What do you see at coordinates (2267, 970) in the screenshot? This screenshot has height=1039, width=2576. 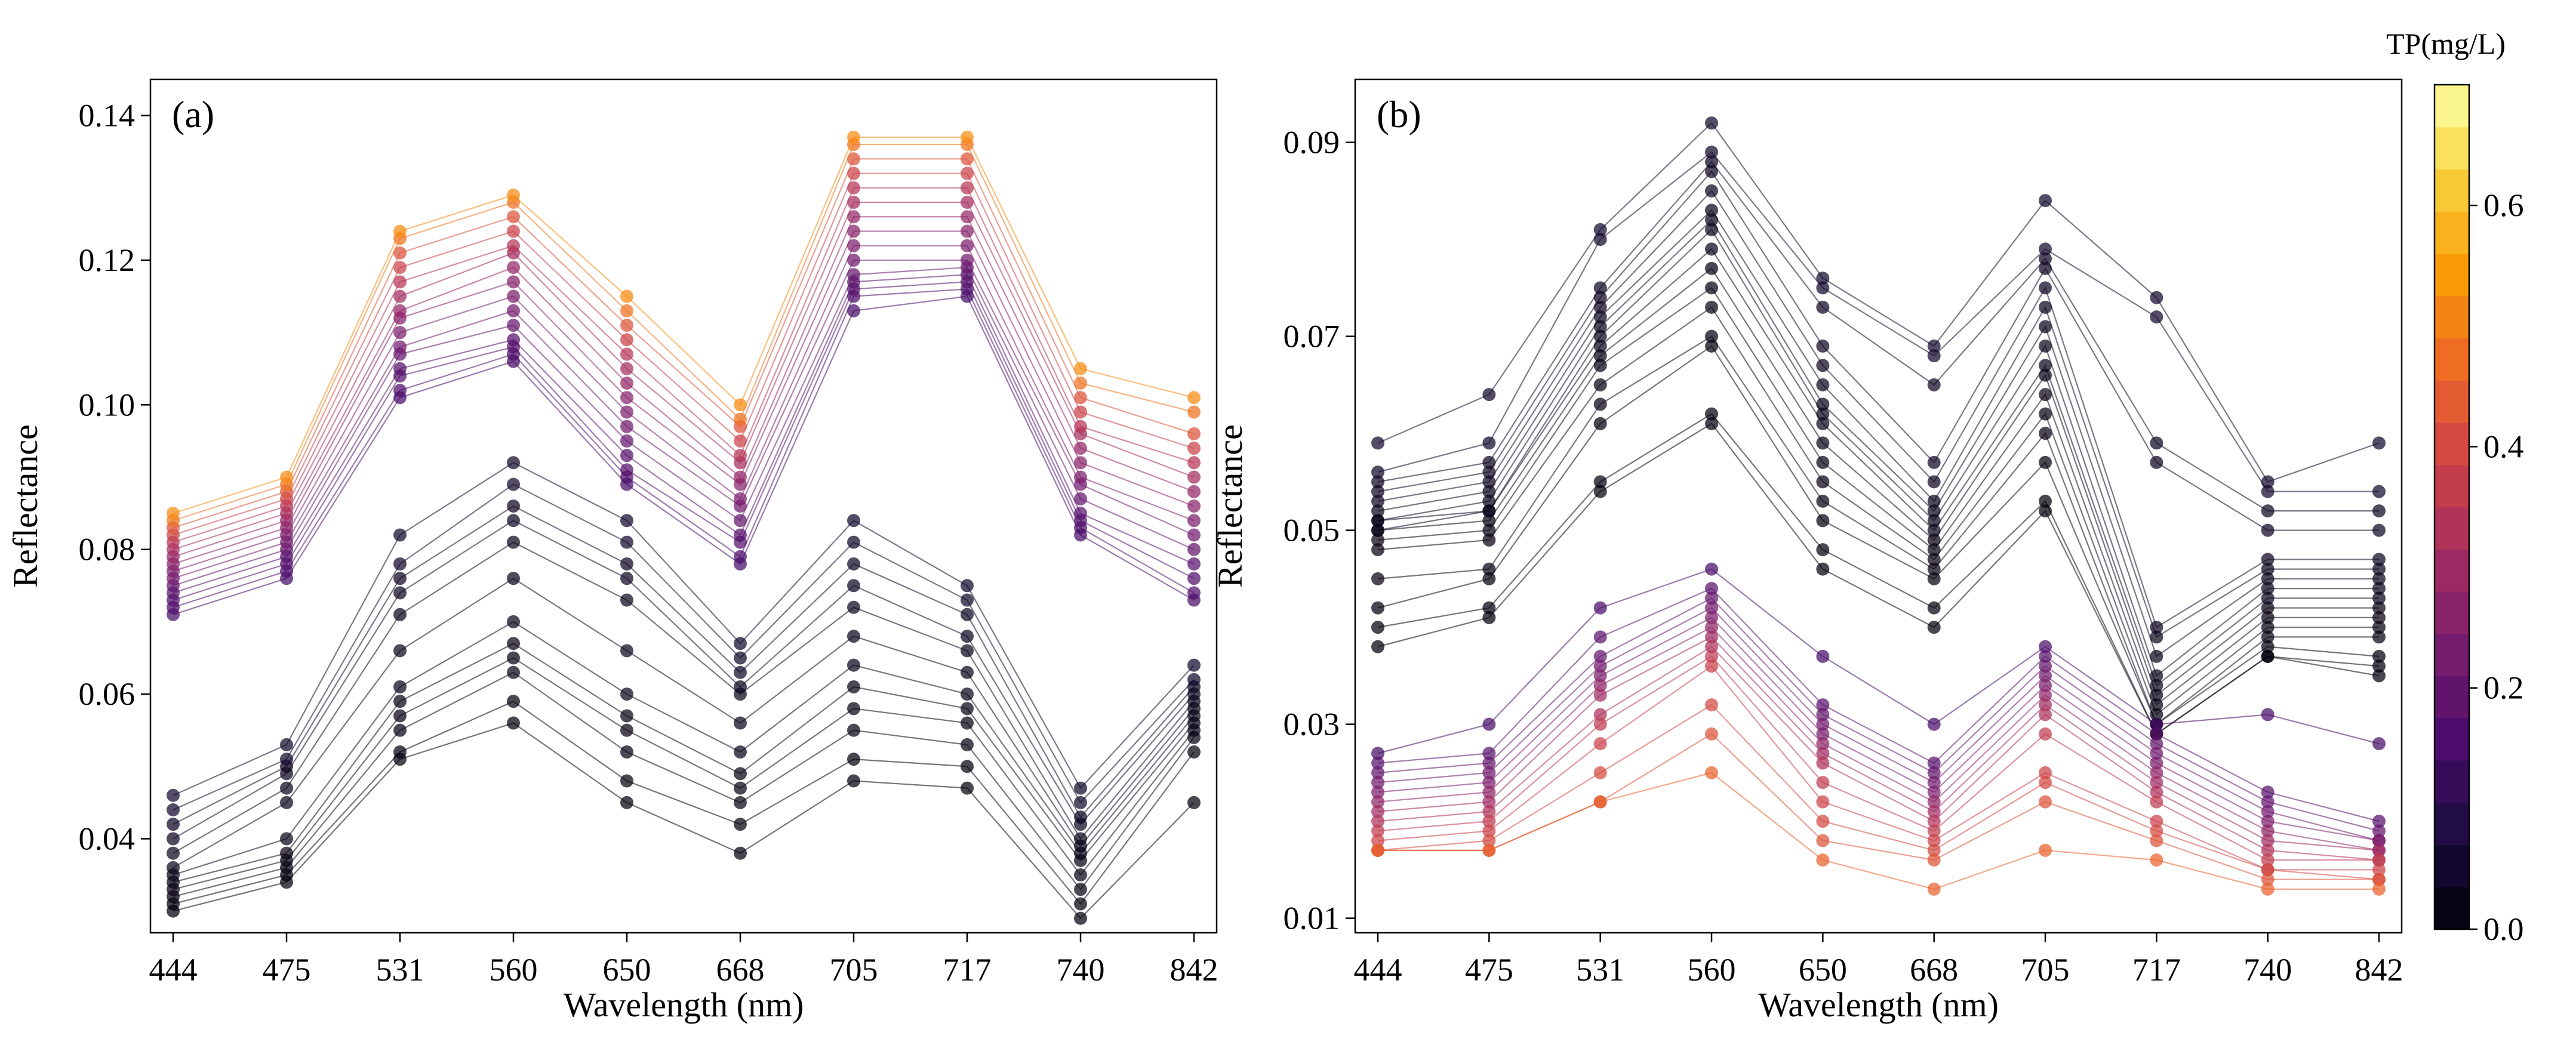 I see `x-tick-label: 740` at bounding box center [2267, 970].